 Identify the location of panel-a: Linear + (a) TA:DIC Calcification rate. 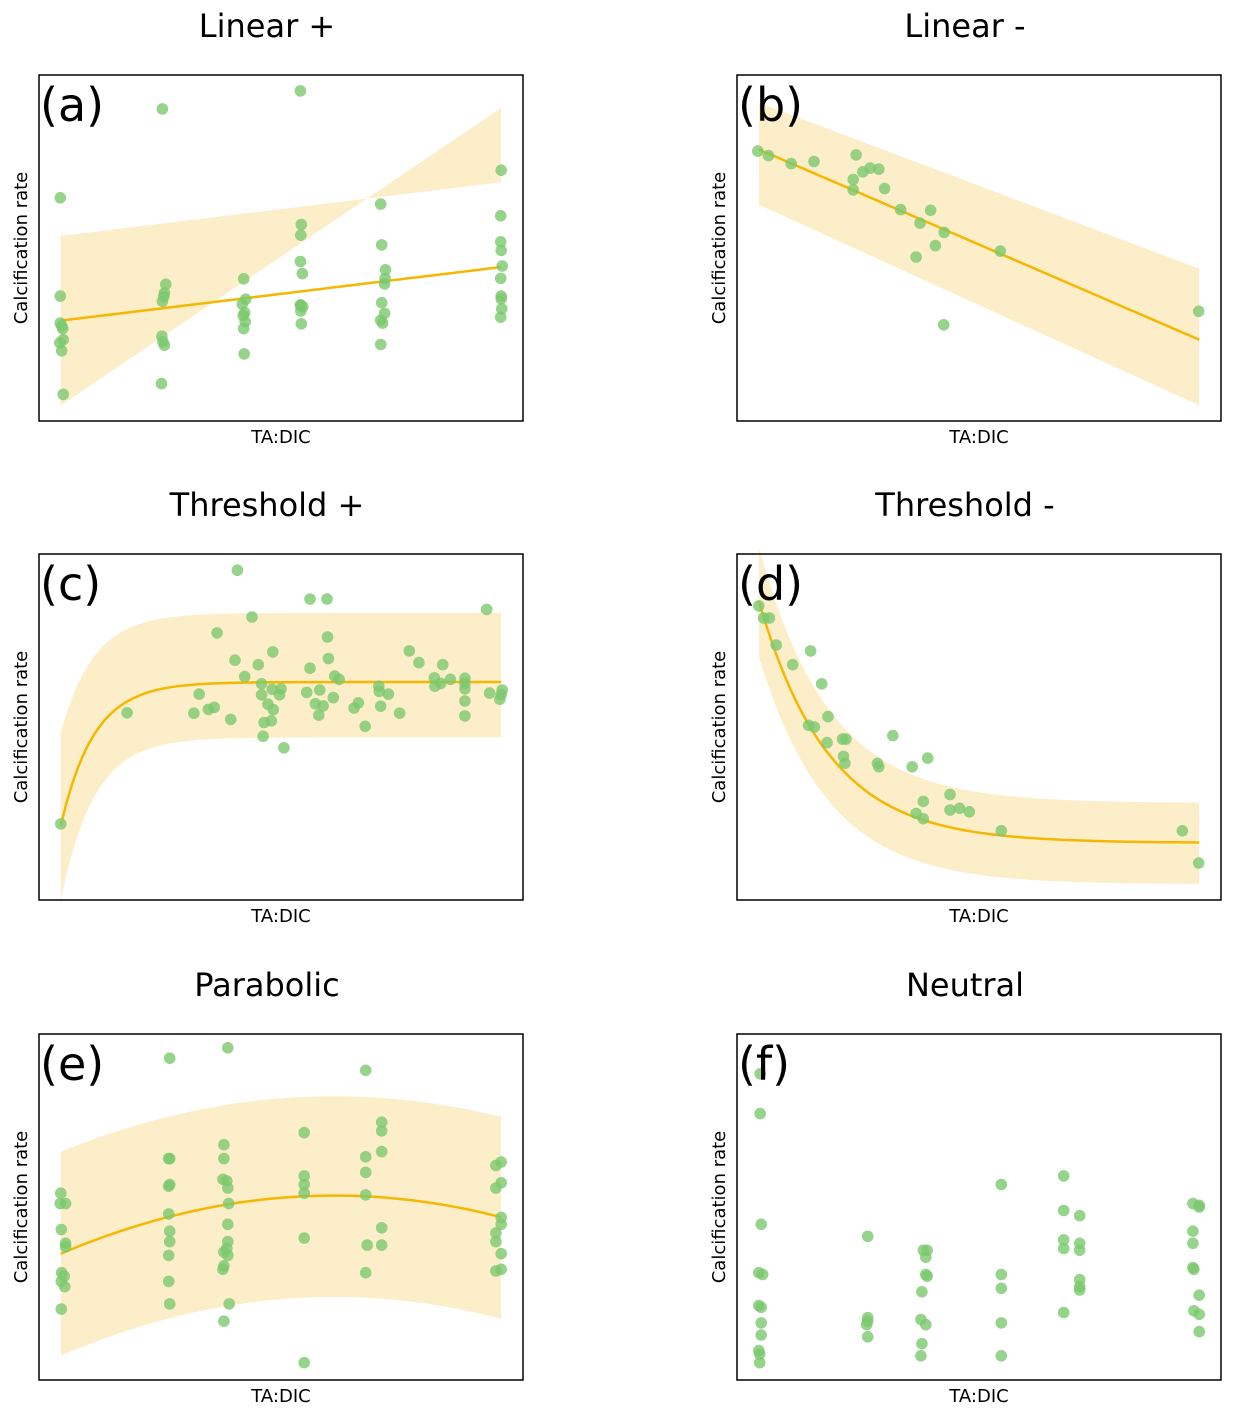
(267, 227).